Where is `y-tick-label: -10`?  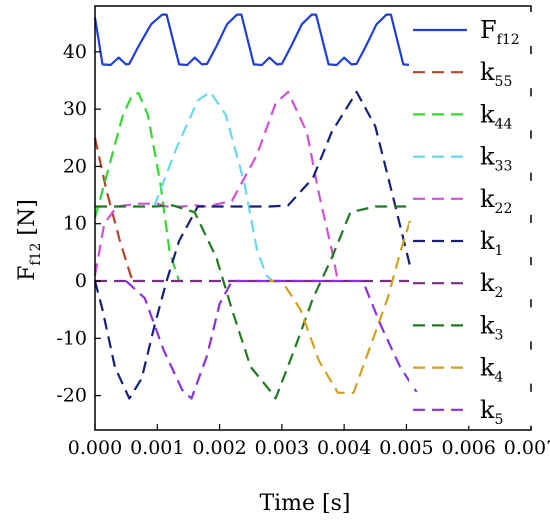
y-tick-label: -10 is located at coordinates (71, 338).